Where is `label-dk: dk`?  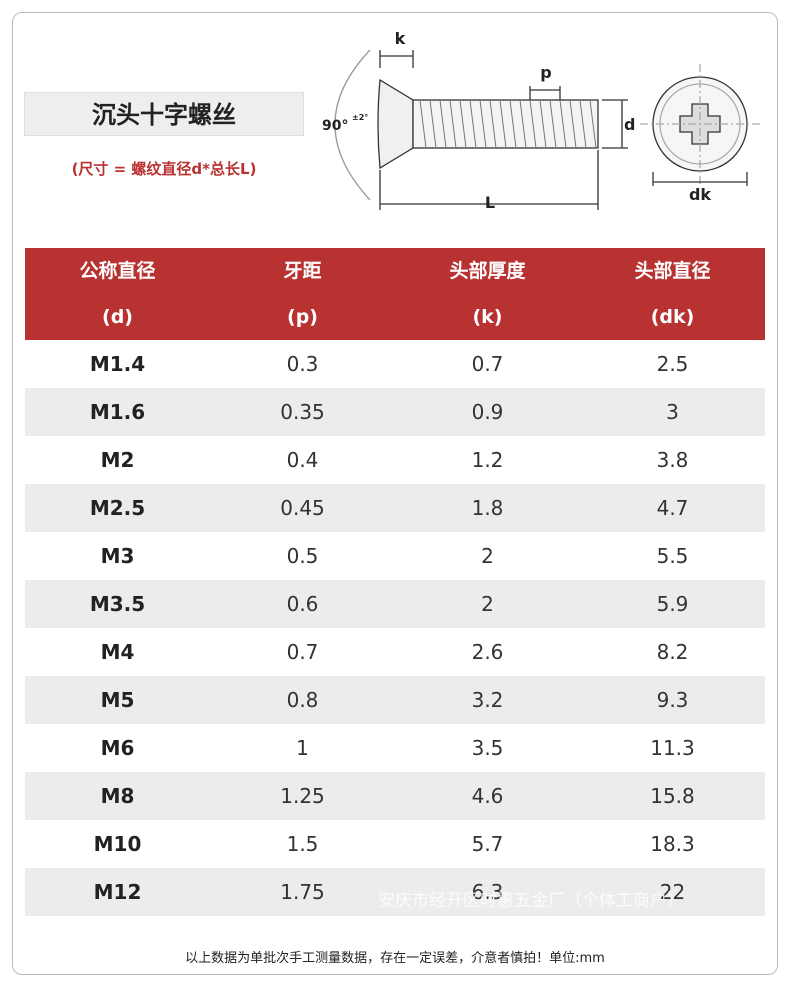 label-dk: dk is located at coordinates (700, 194).